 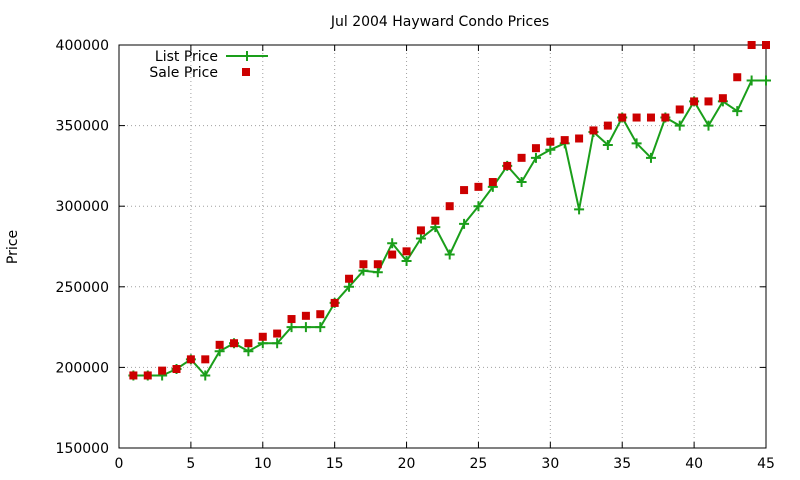 What do you see at coordinates (190, 464) in the screenshot?
I see `x-tick-label: 5` at bounding box center [190, 464].